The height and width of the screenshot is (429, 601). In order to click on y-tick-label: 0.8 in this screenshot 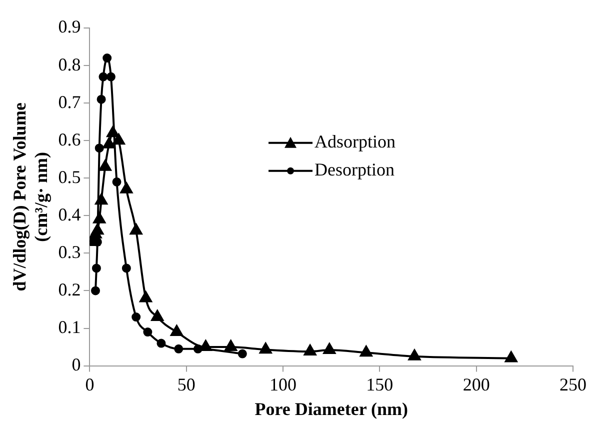, I will do `click(69, 64)`.